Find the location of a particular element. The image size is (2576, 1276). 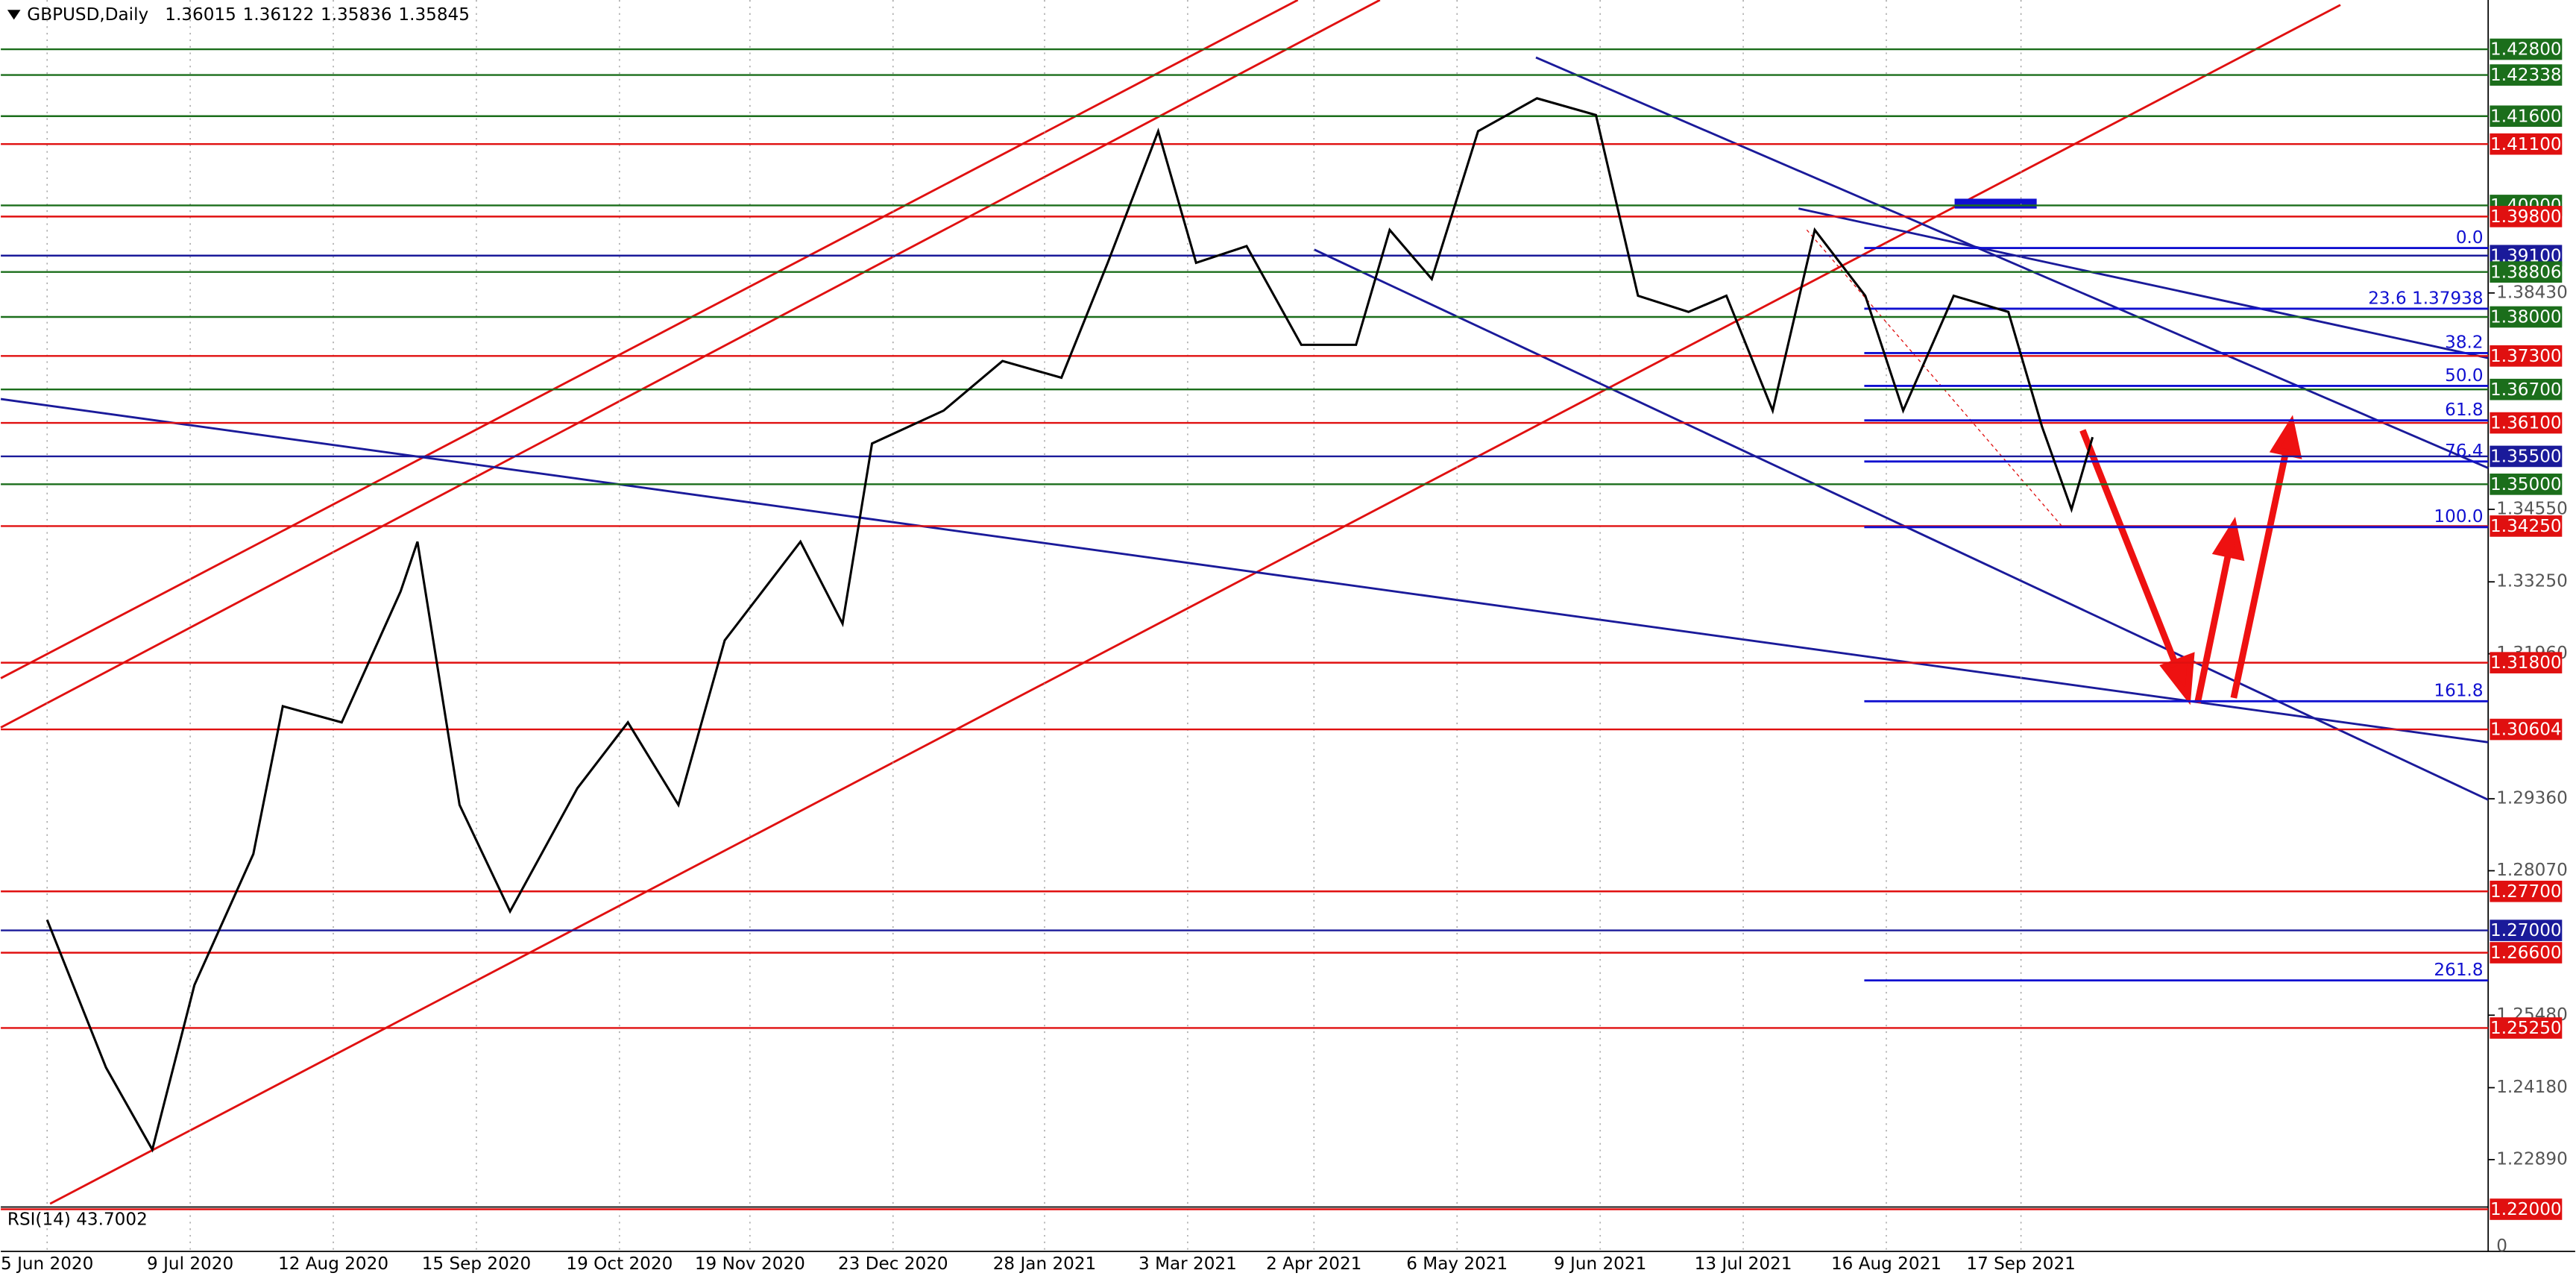

level-label: 1.31800 is located at coordinates (2526, 663).